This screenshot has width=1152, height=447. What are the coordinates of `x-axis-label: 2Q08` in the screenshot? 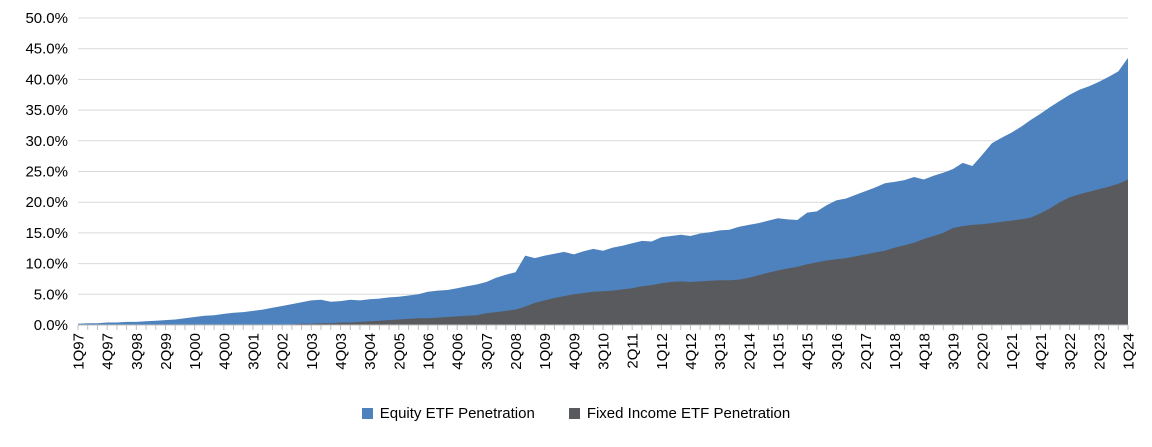 It's located at (516, 351).